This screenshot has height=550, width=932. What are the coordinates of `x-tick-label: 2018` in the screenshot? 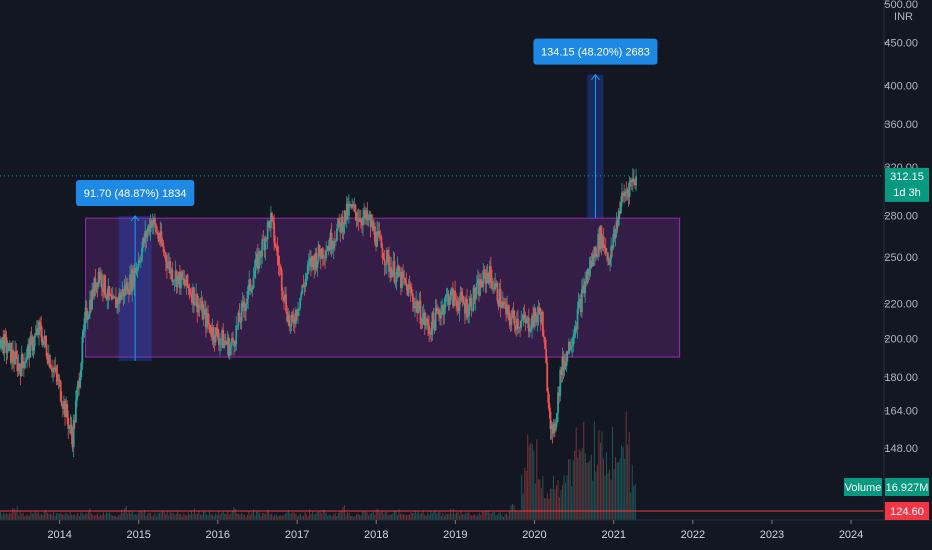 It's located at (376, 535).